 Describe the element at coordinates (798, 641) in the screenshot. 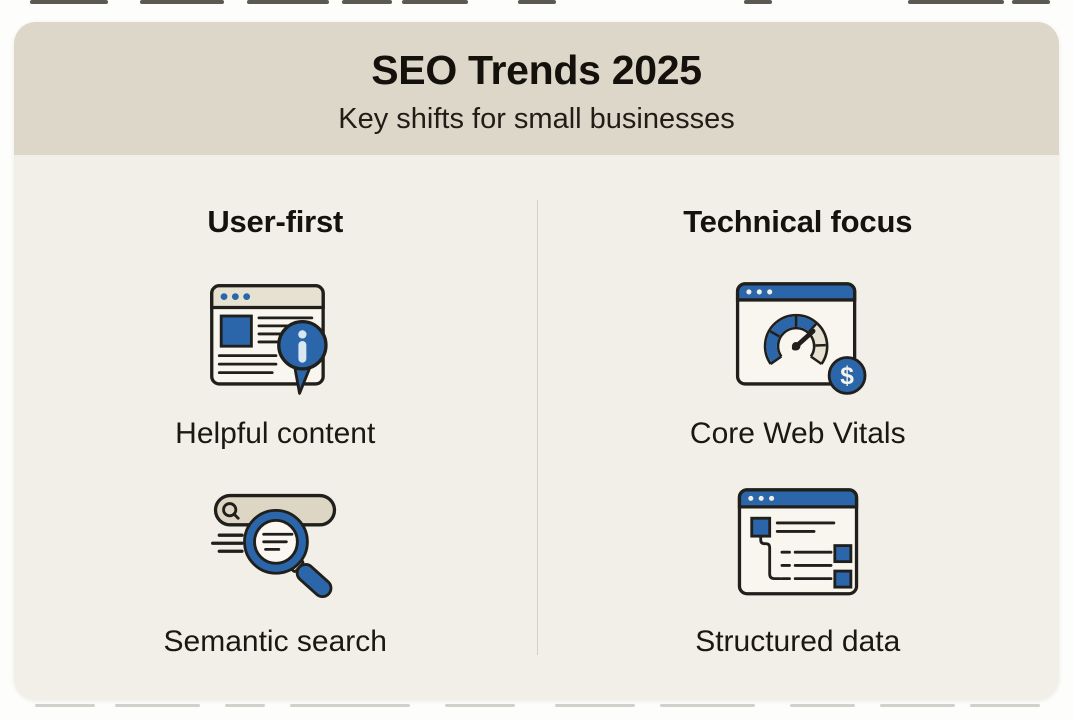

I see `item-label: Structured data` at that location.